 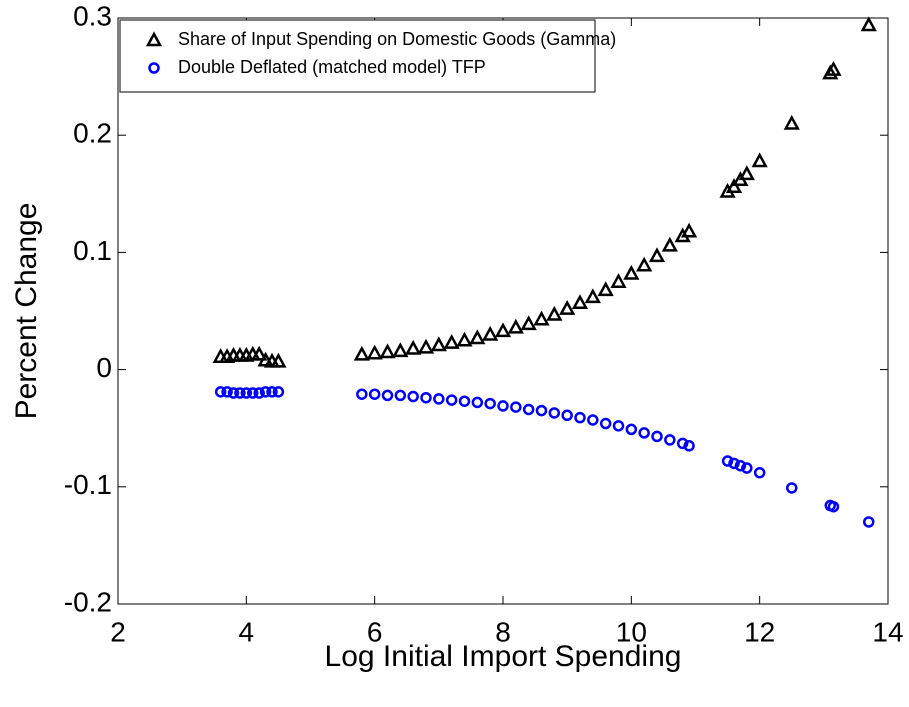 What do you see at coordinates (92, 133) in the screenshot?
I see `y-tick-label: 0.2` at bounding box center [92, 133].